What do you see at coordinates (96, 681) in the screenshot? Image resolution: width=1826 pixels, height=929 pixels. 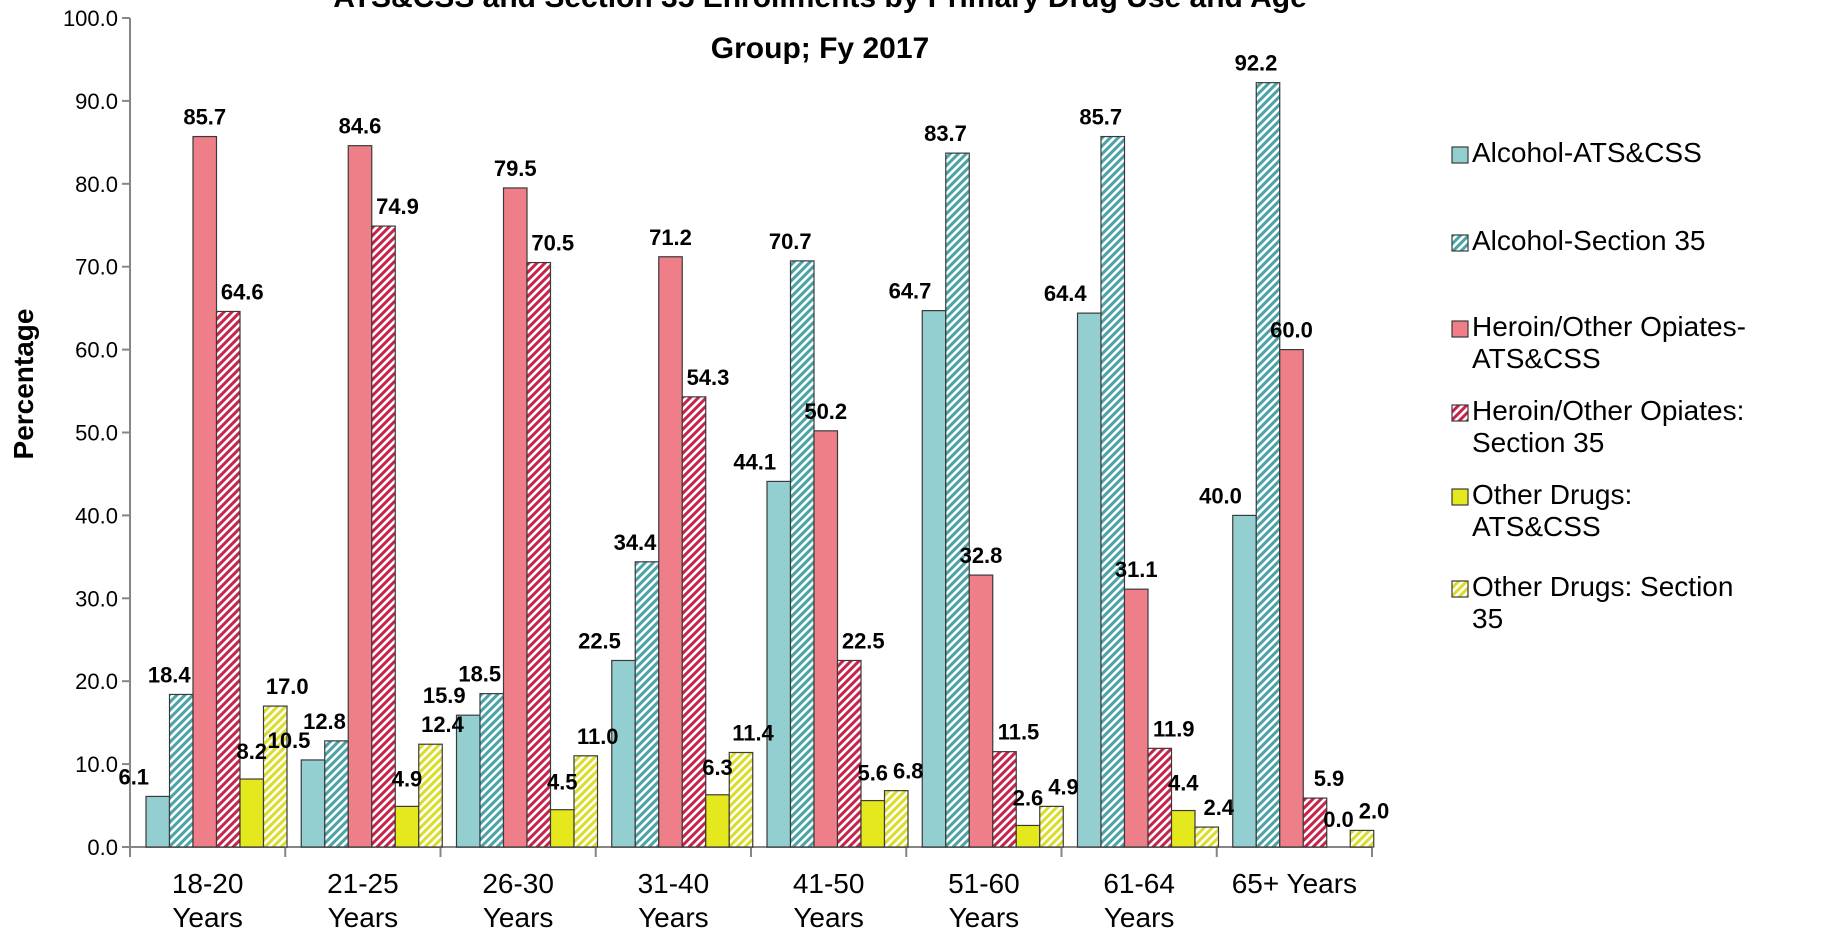 I see `y-tick-label: 20.0` at bounding box center [96, 681].